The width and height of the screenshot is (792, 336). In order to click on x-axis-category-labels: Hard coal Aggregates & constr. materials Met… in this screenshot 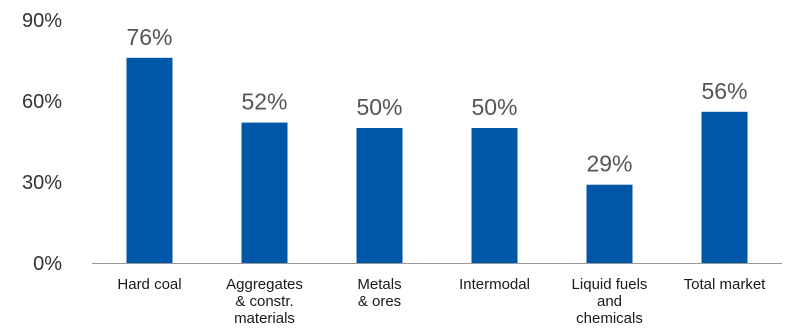, I will do `click(441, 301)`.